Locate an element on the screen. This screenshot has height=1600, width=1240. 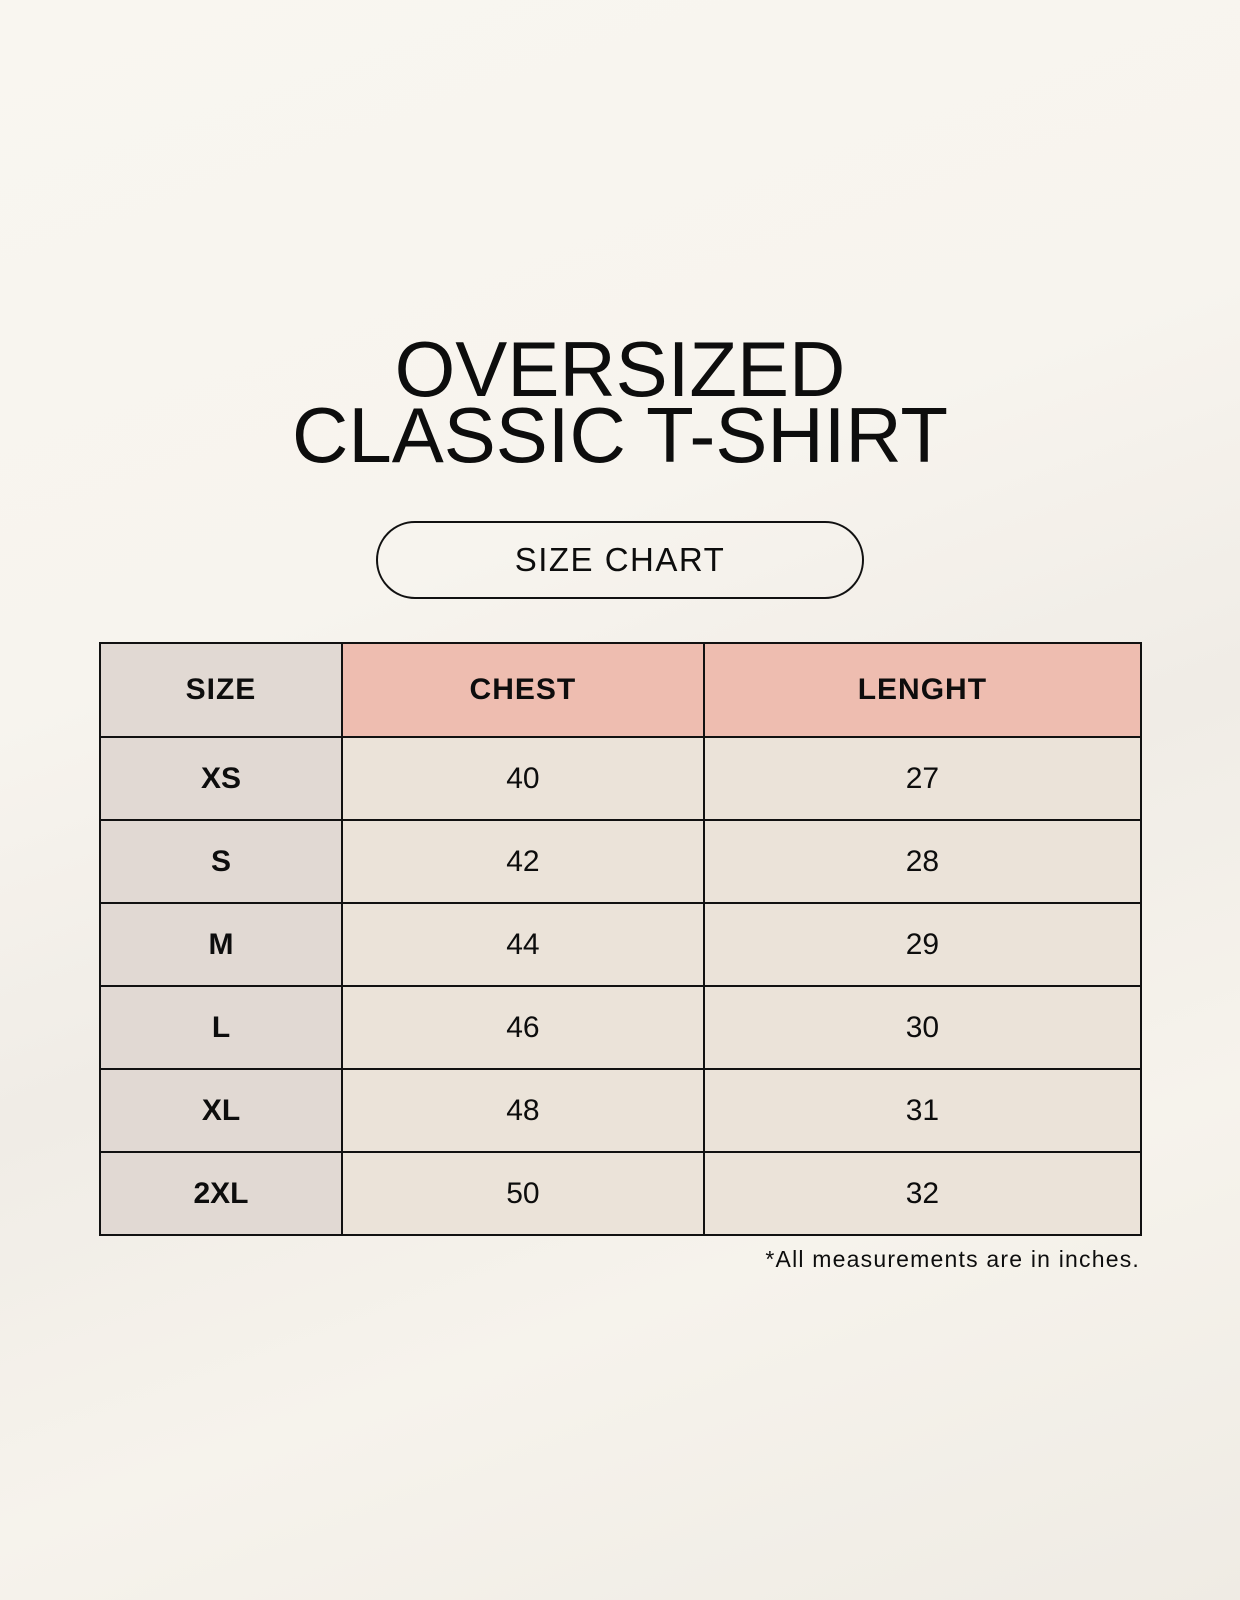
chest-cell: 48 is located at coordinates (522, 1110).